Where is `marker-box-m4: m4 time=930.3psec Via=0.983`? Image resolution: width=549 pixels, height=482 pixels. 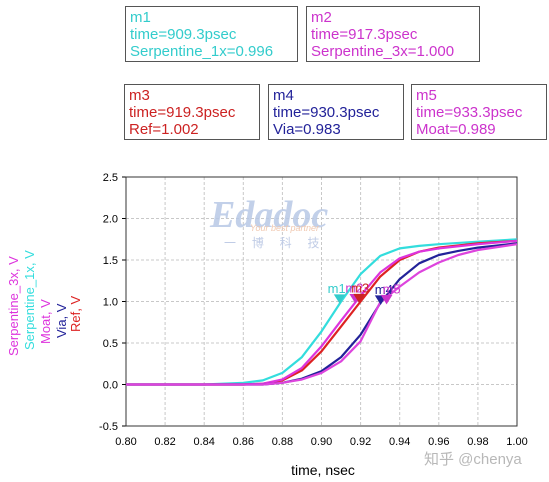
marker-box-m4: m4 time=930.3psec Via=0.983 is located at coordinates (336, 112).